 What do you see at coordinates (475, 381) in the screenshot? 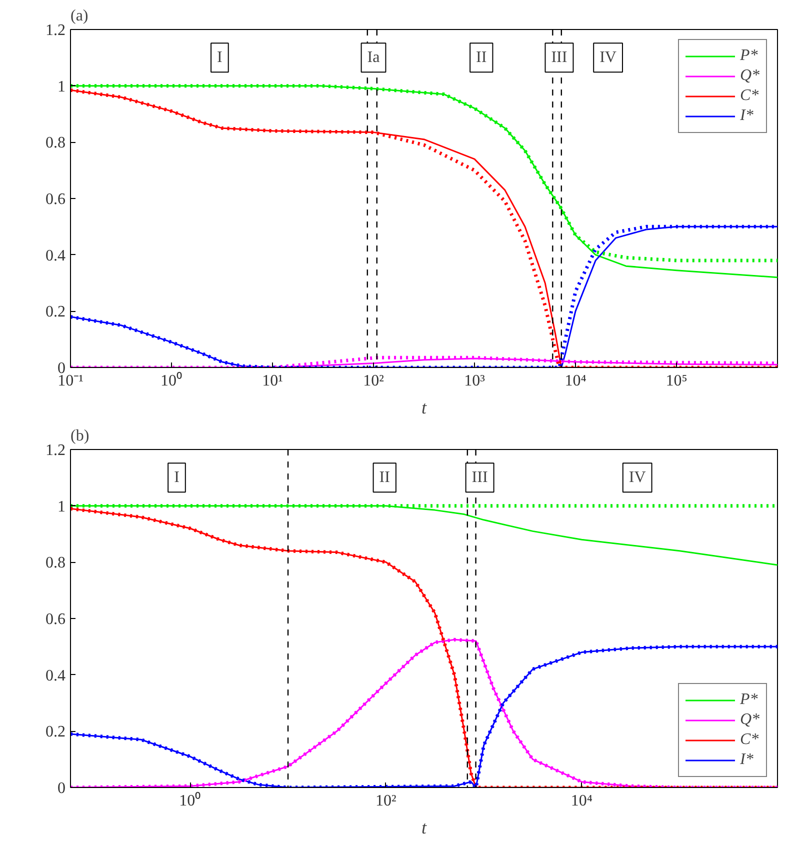
I see `x-tick-label: 10³` at bounding box center [475, 381].